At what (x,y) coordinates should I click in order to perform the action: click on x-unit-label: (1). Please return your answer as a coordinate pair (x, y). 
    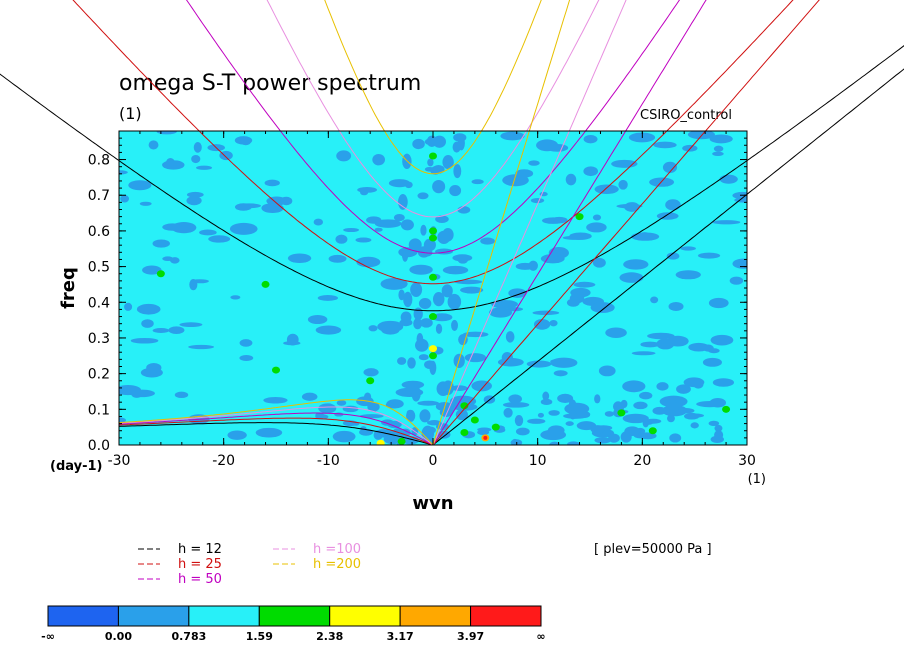
    Looking at the image, I should click on (757, 479).